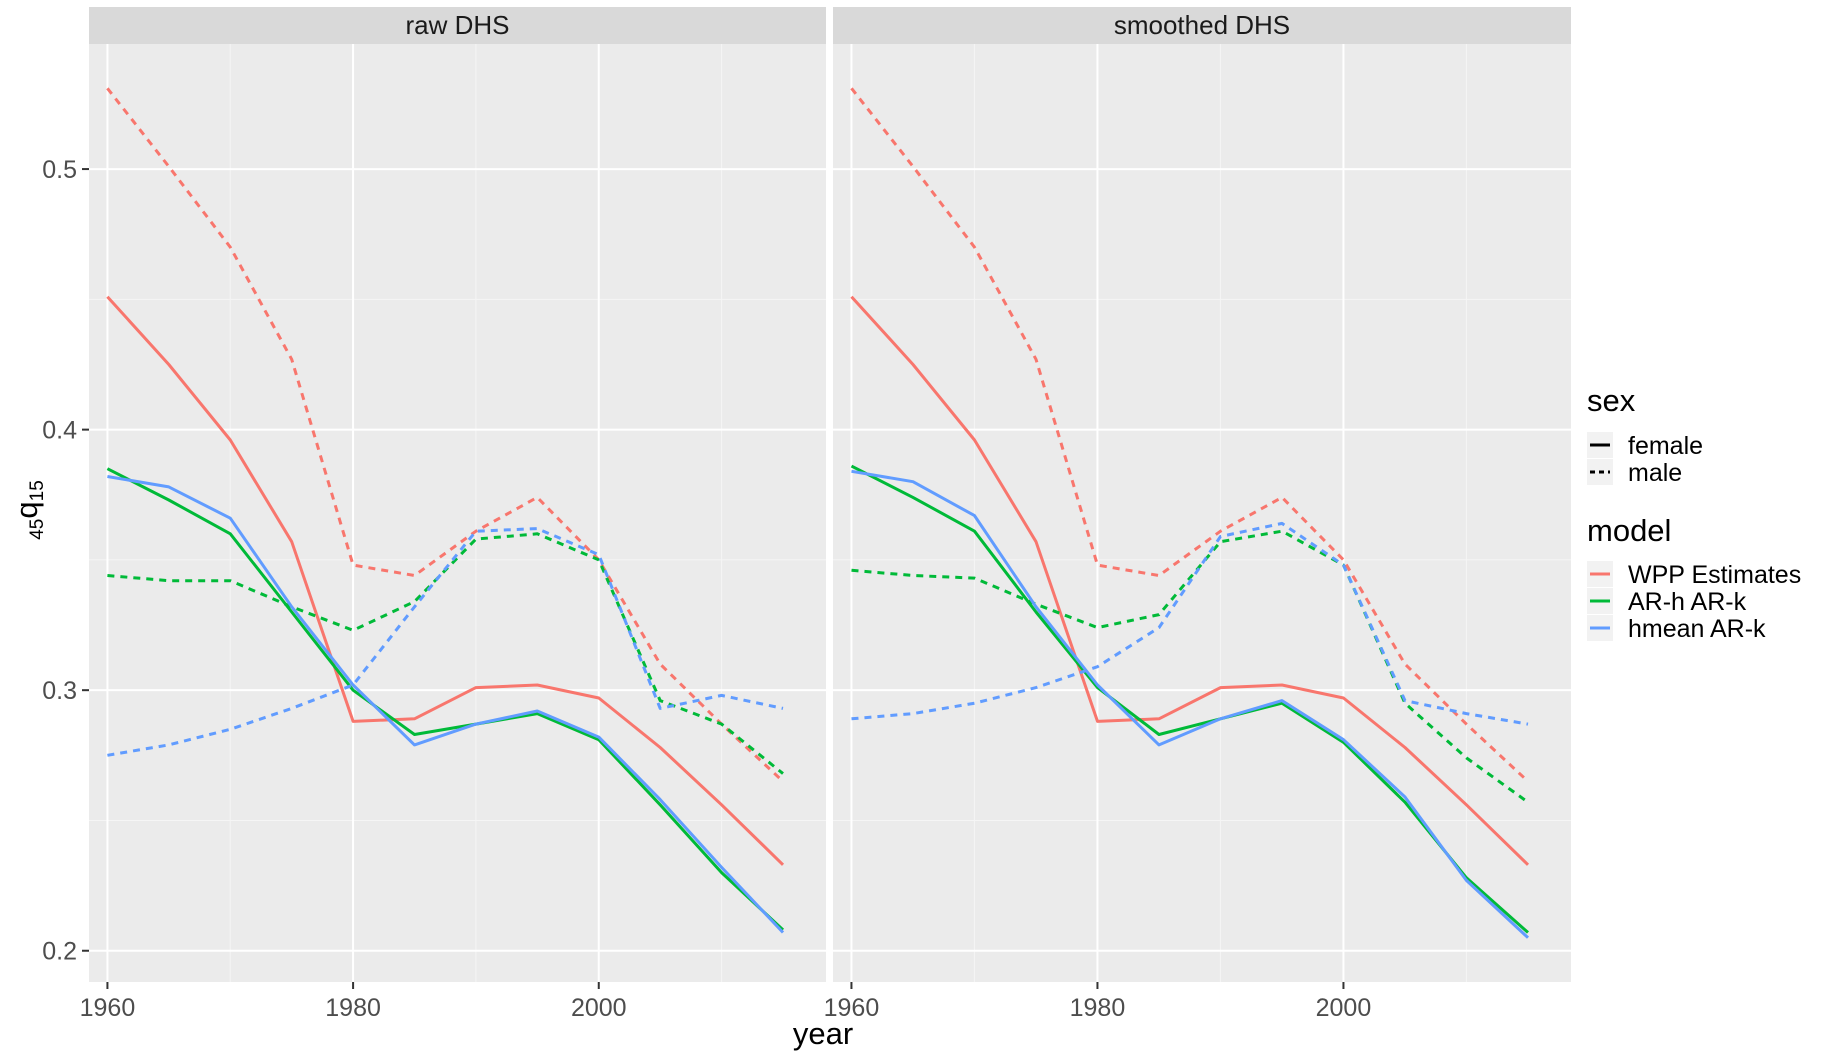  I want to click on facet-strip-title: smoothed DHS, so click(1202, 25).